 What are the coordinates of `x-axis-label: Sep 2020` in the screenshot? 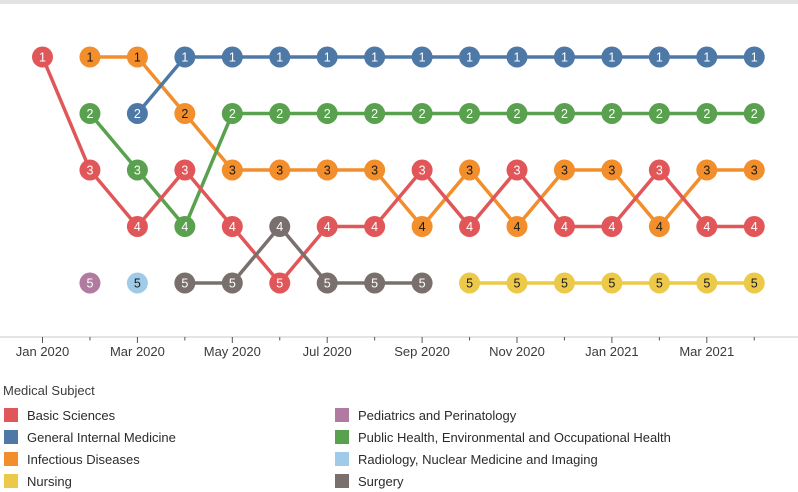 It's located at (422, 351).